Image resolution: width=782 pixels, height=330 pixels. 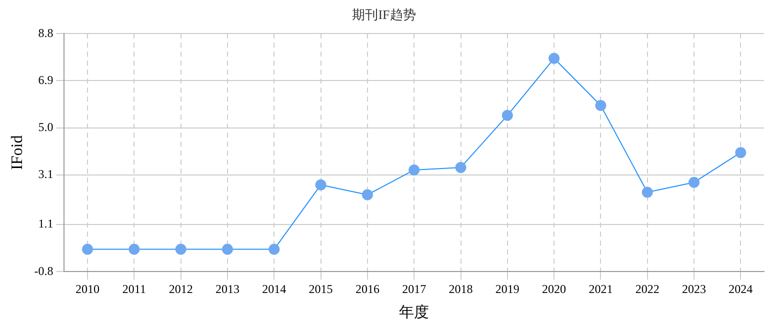 I want to click on y-axis-title: IFoid, so click(x=17, y=152).